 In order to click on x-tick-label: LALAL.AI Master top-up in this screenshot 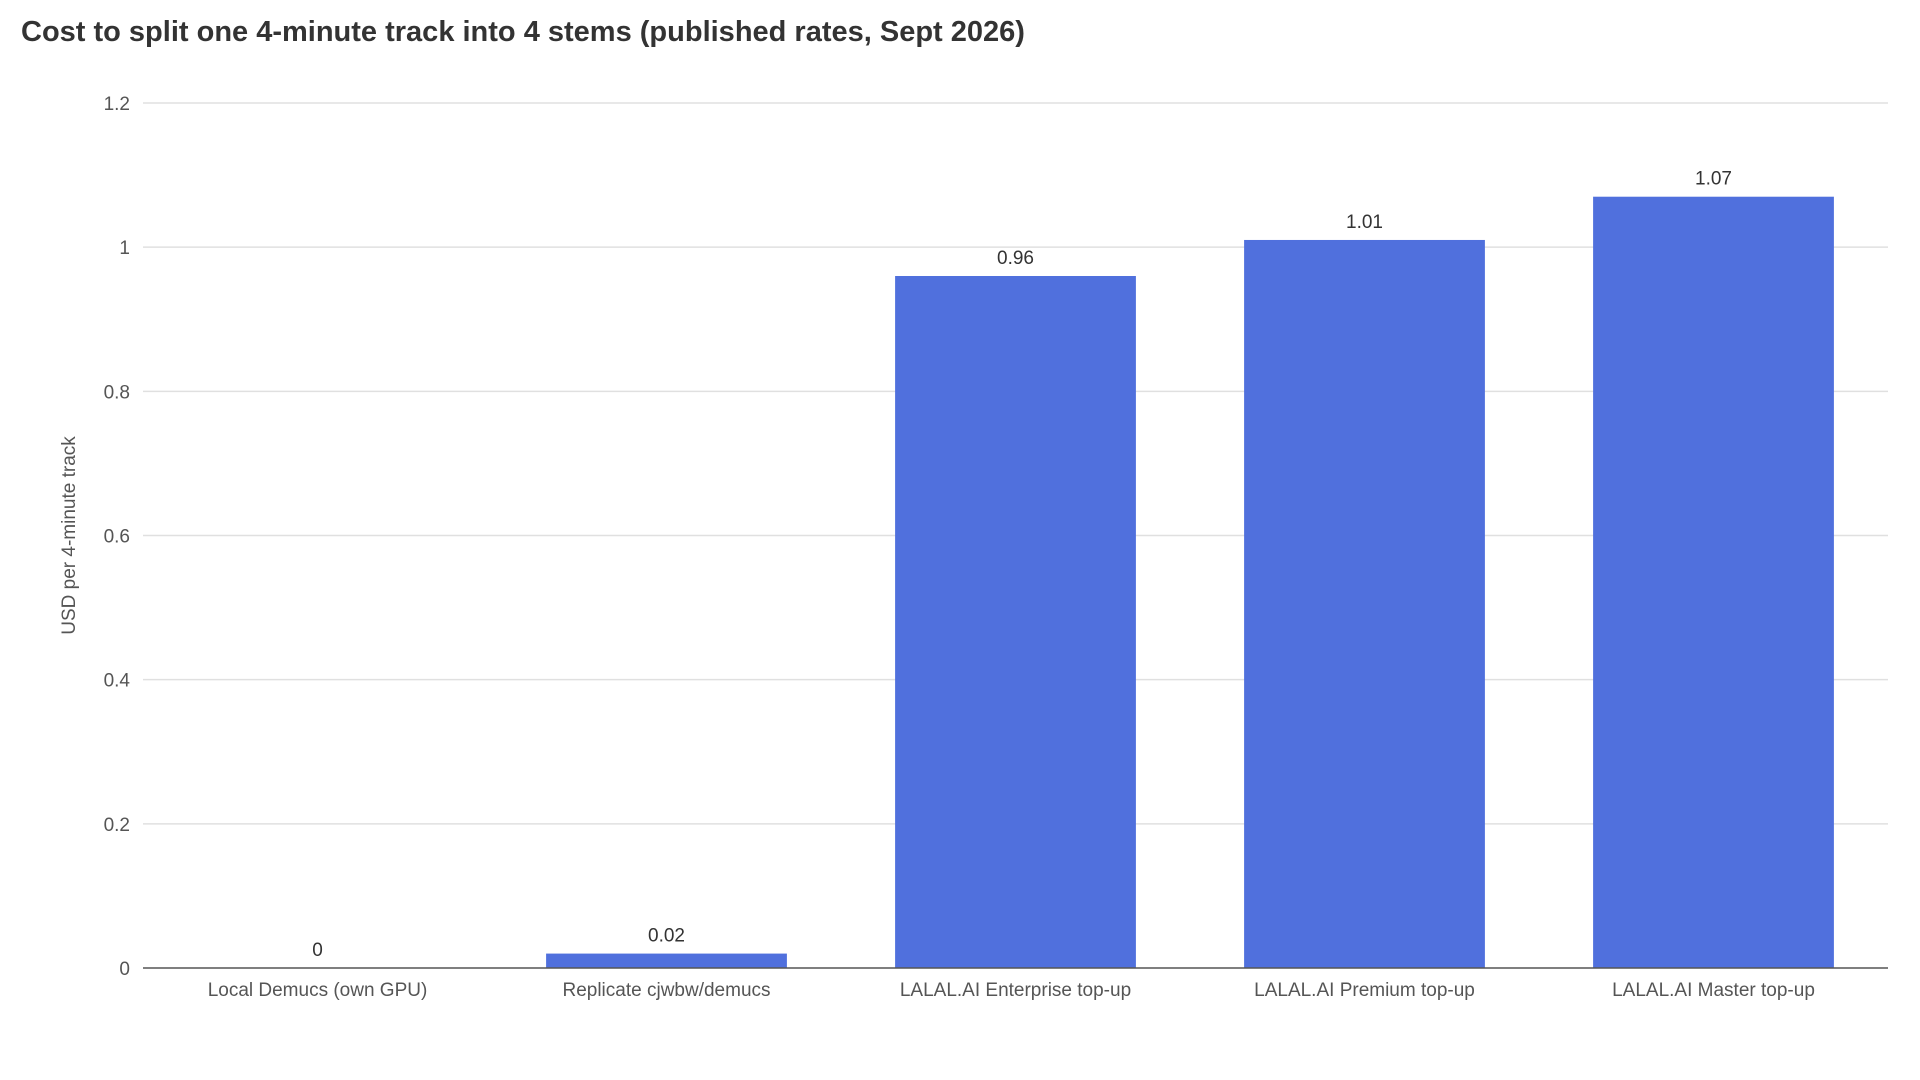, I will do `click(1713, 990)`.